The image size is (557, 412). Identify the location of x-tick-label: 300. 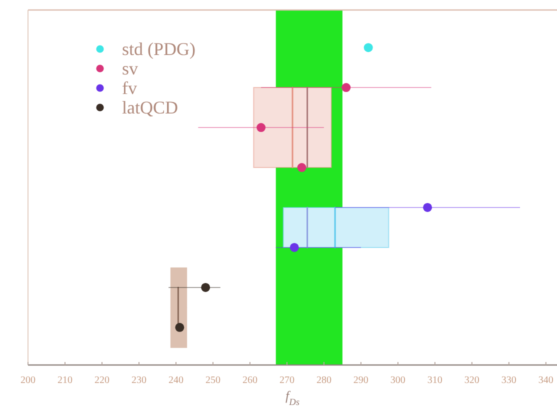
(398, 380).